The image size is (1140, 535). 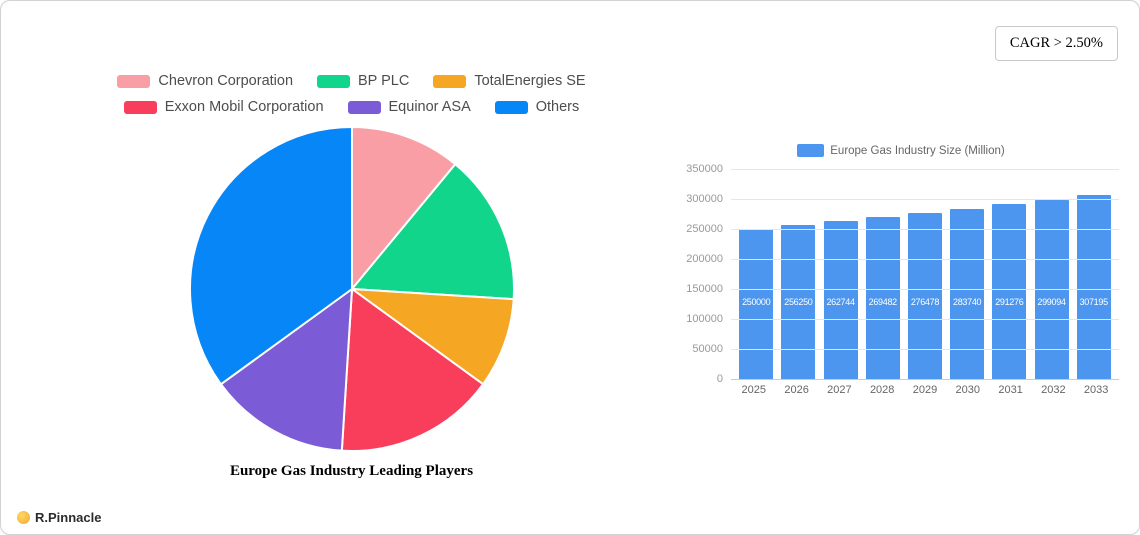 I want to click on x-tick-label-2027: 2027, so click(x=839, y=390).